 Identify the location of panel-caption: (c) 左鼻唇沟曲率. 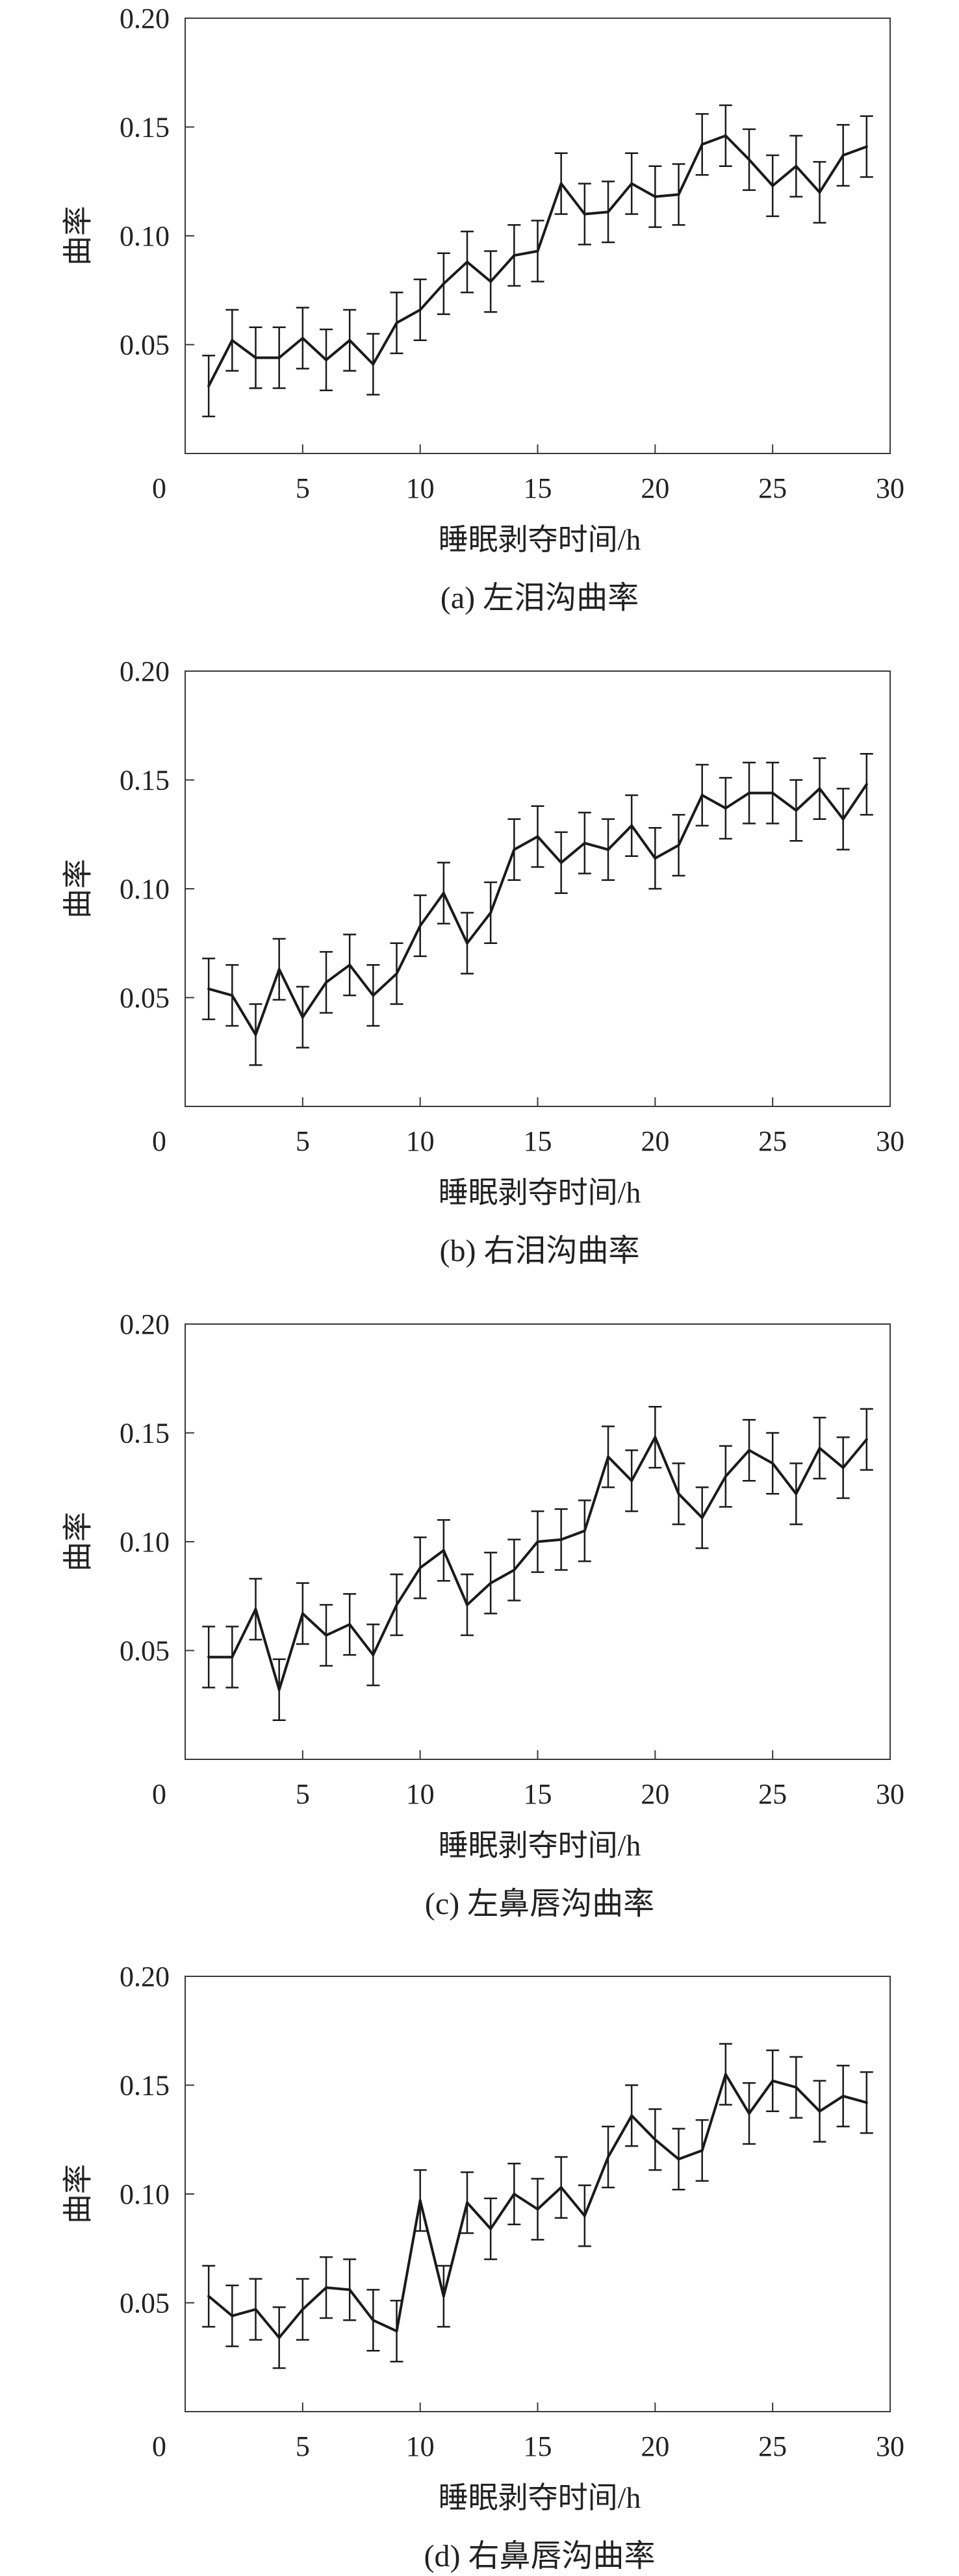
(539, 1904).